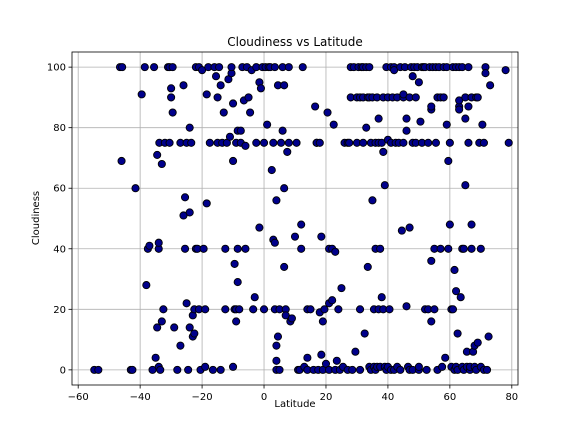 The height and width of the screenshot is (432, 576). I want to click on x-tick-label: 80, so click(511, 397).